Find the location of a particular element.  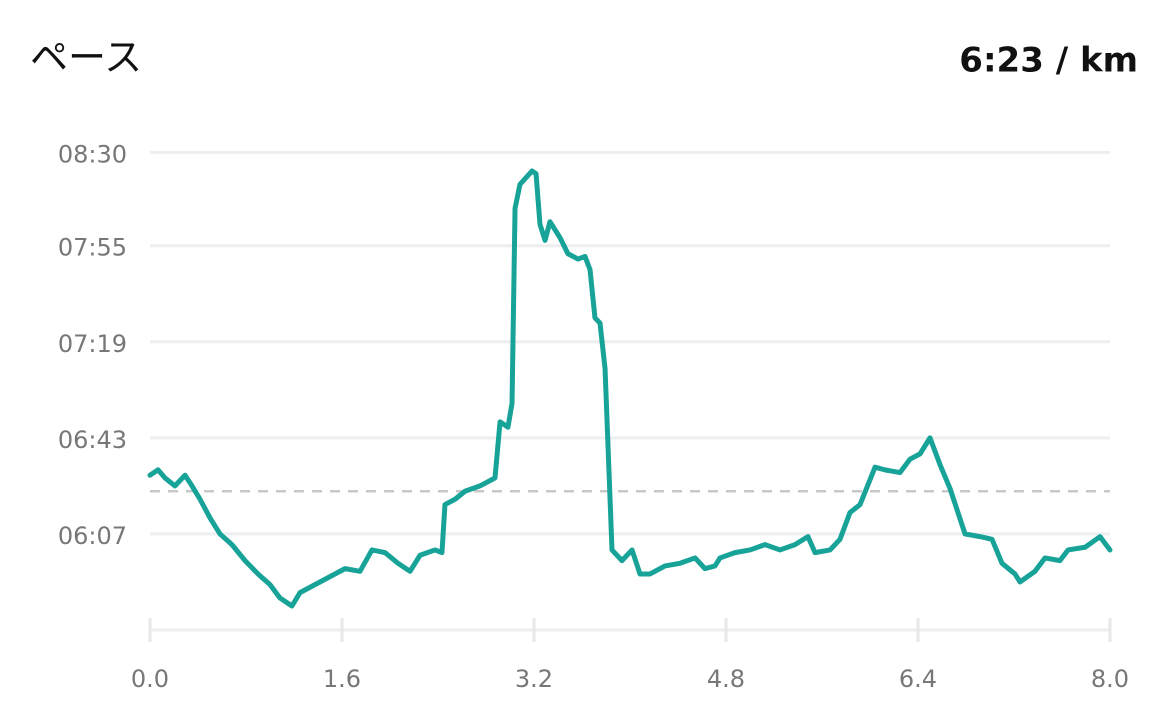

average-pace: 6:23 / km is located at coordinates (1048, 61).